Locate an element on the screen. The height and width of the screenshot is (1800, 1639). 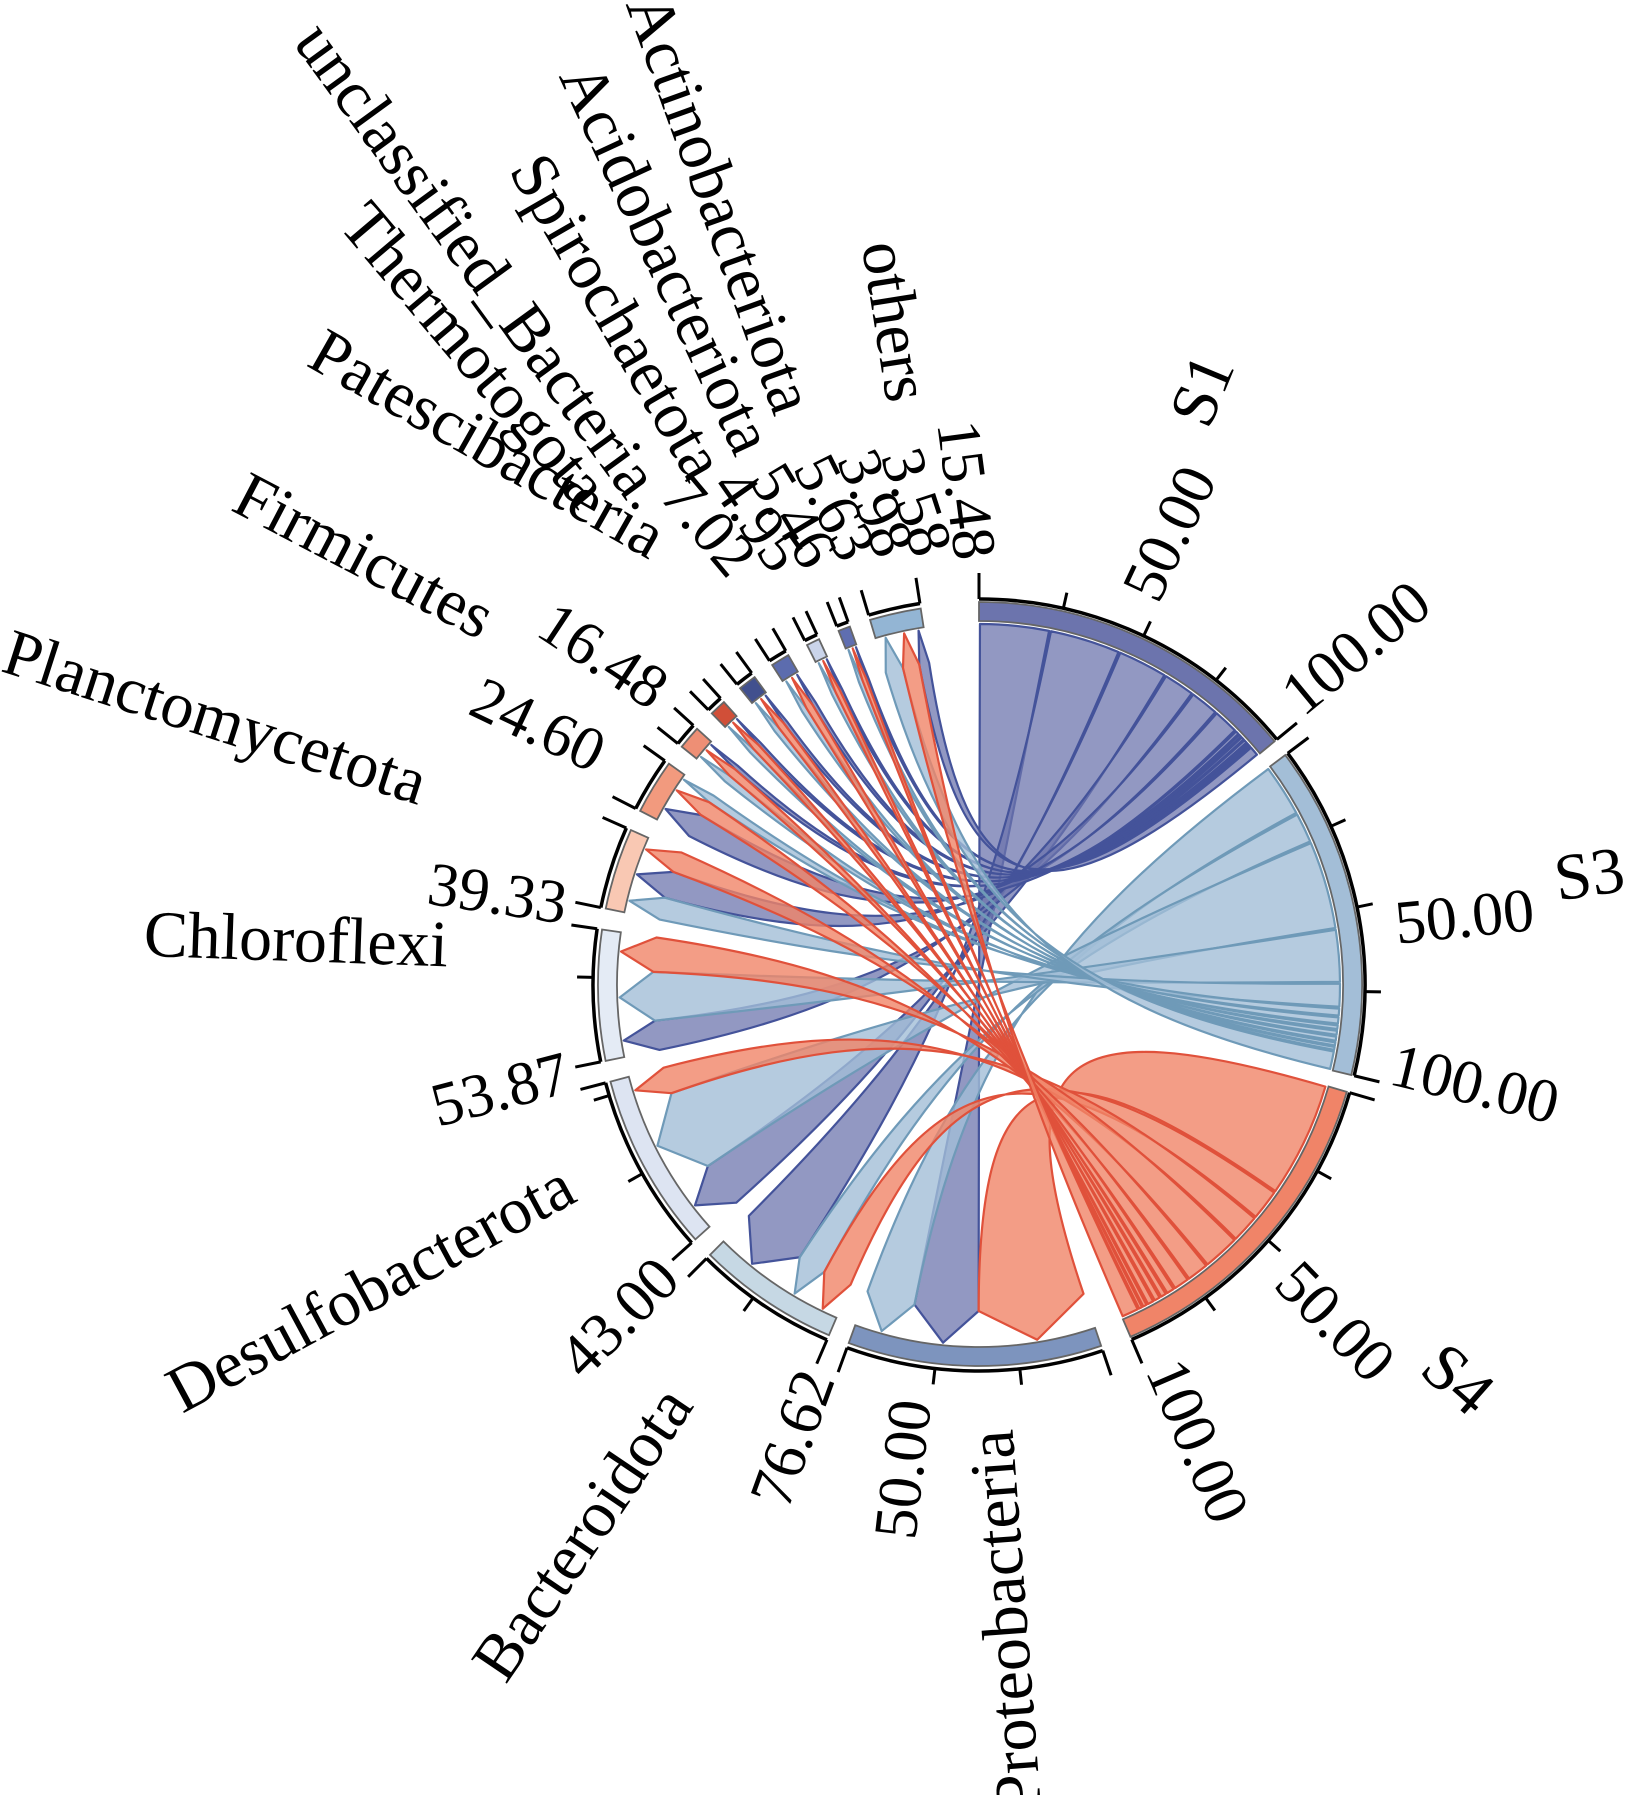
svg-text: Chloroflexi is located at coordinates (296, 940).